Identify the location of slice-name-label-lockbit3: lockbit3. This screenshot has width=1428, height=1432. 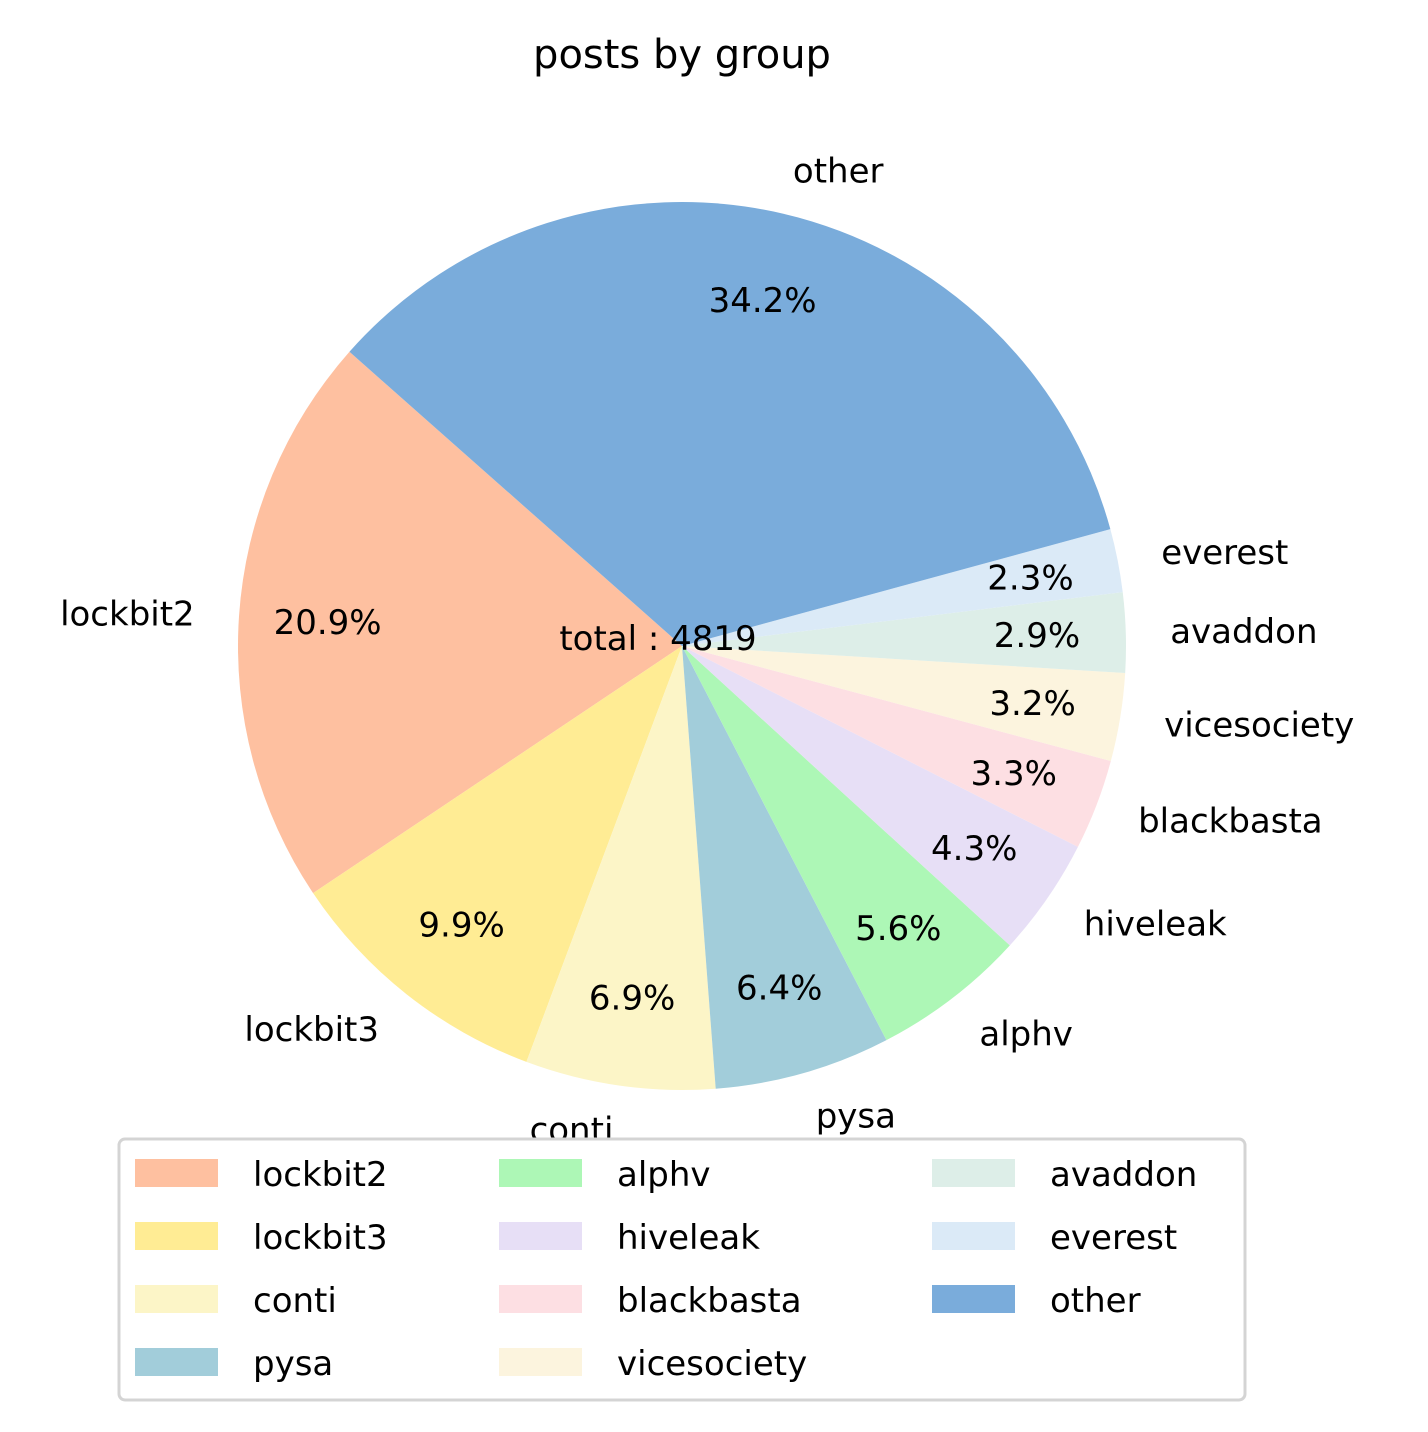
(311, 1030).